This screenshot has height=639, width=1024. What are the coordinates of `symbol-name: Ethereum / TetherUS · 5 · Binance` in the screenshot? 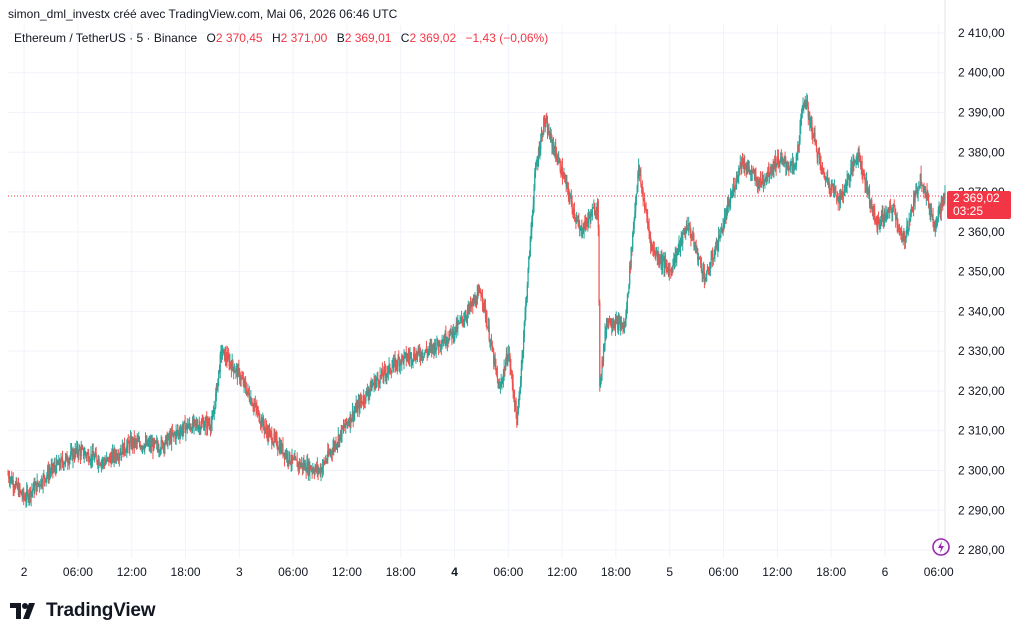 It's located at (106, 38).